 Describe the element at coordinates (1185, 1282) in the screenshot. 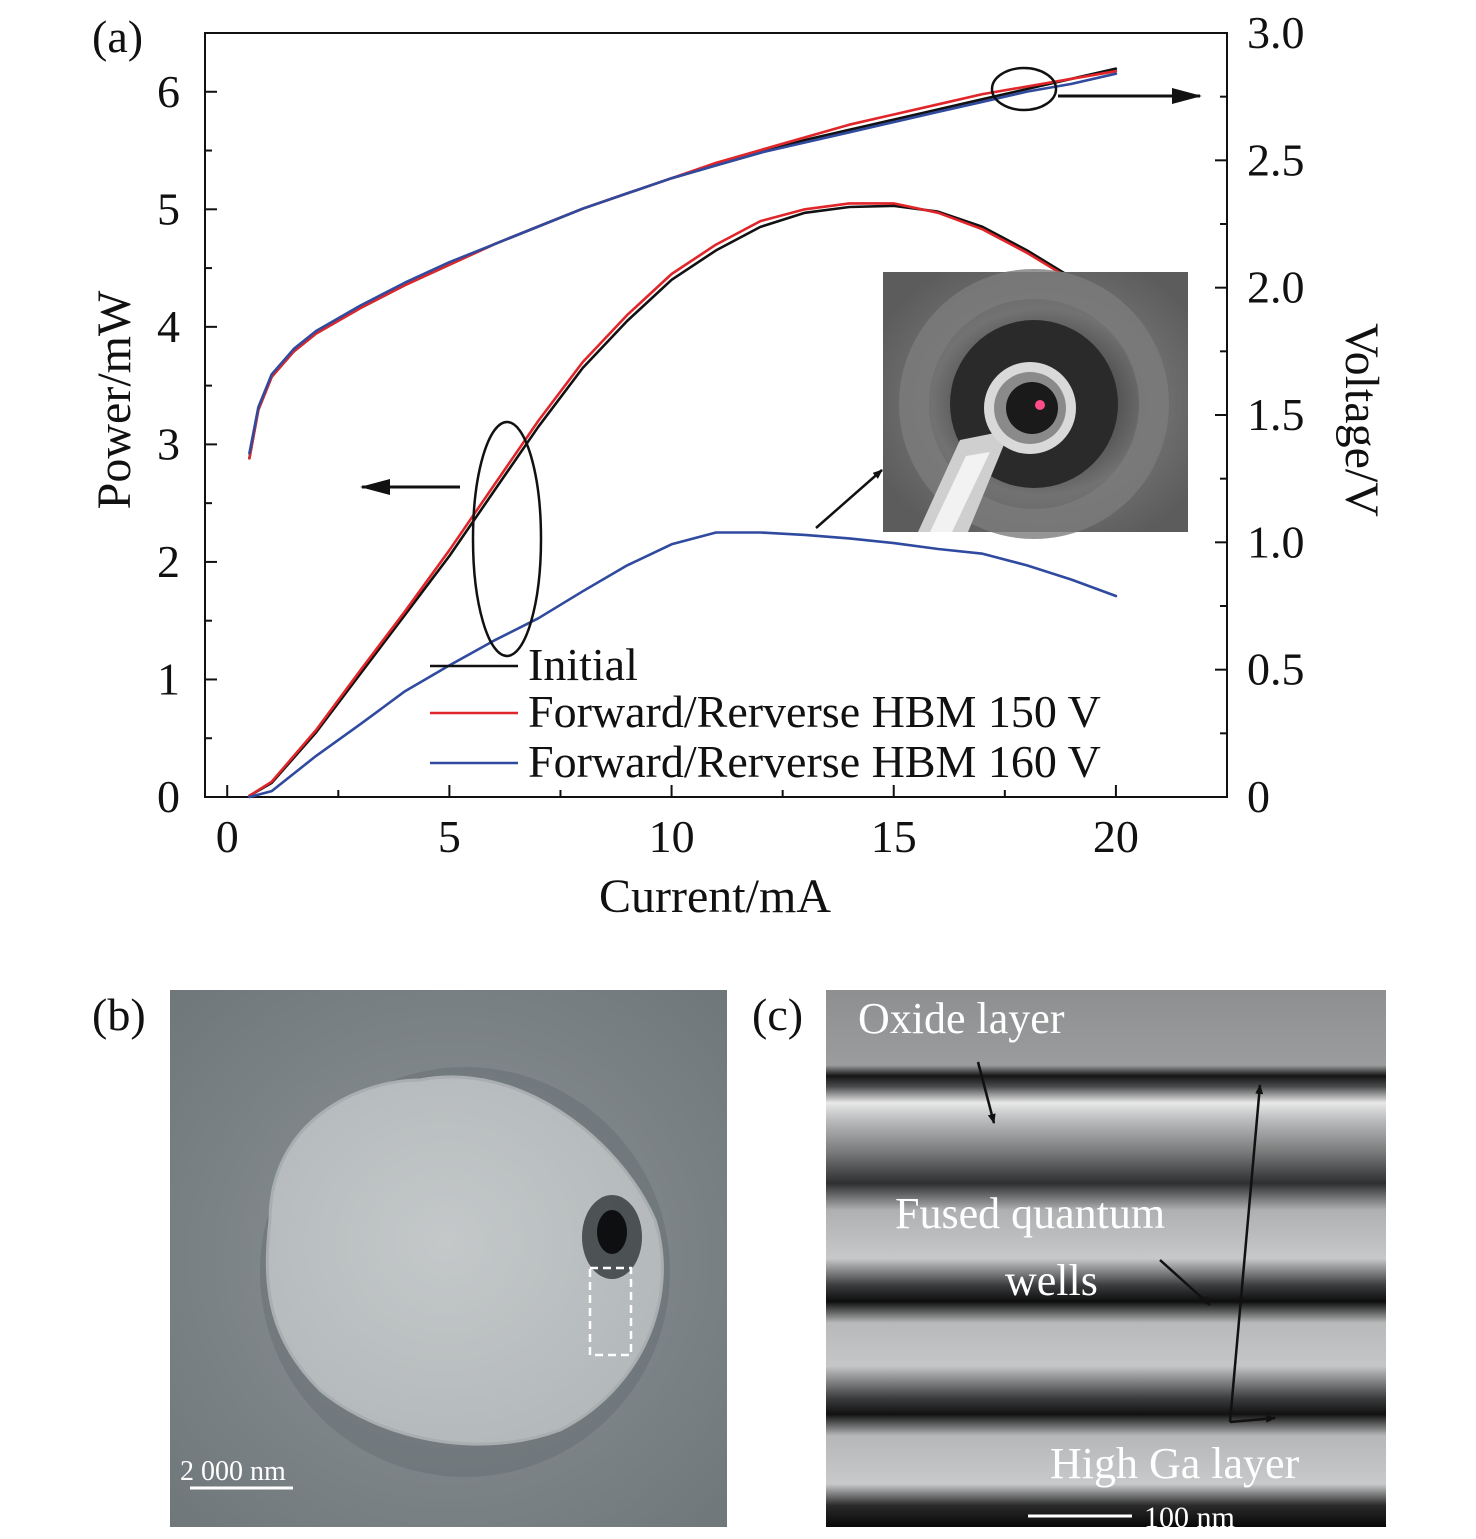

I see `arrow-fused` at that location.